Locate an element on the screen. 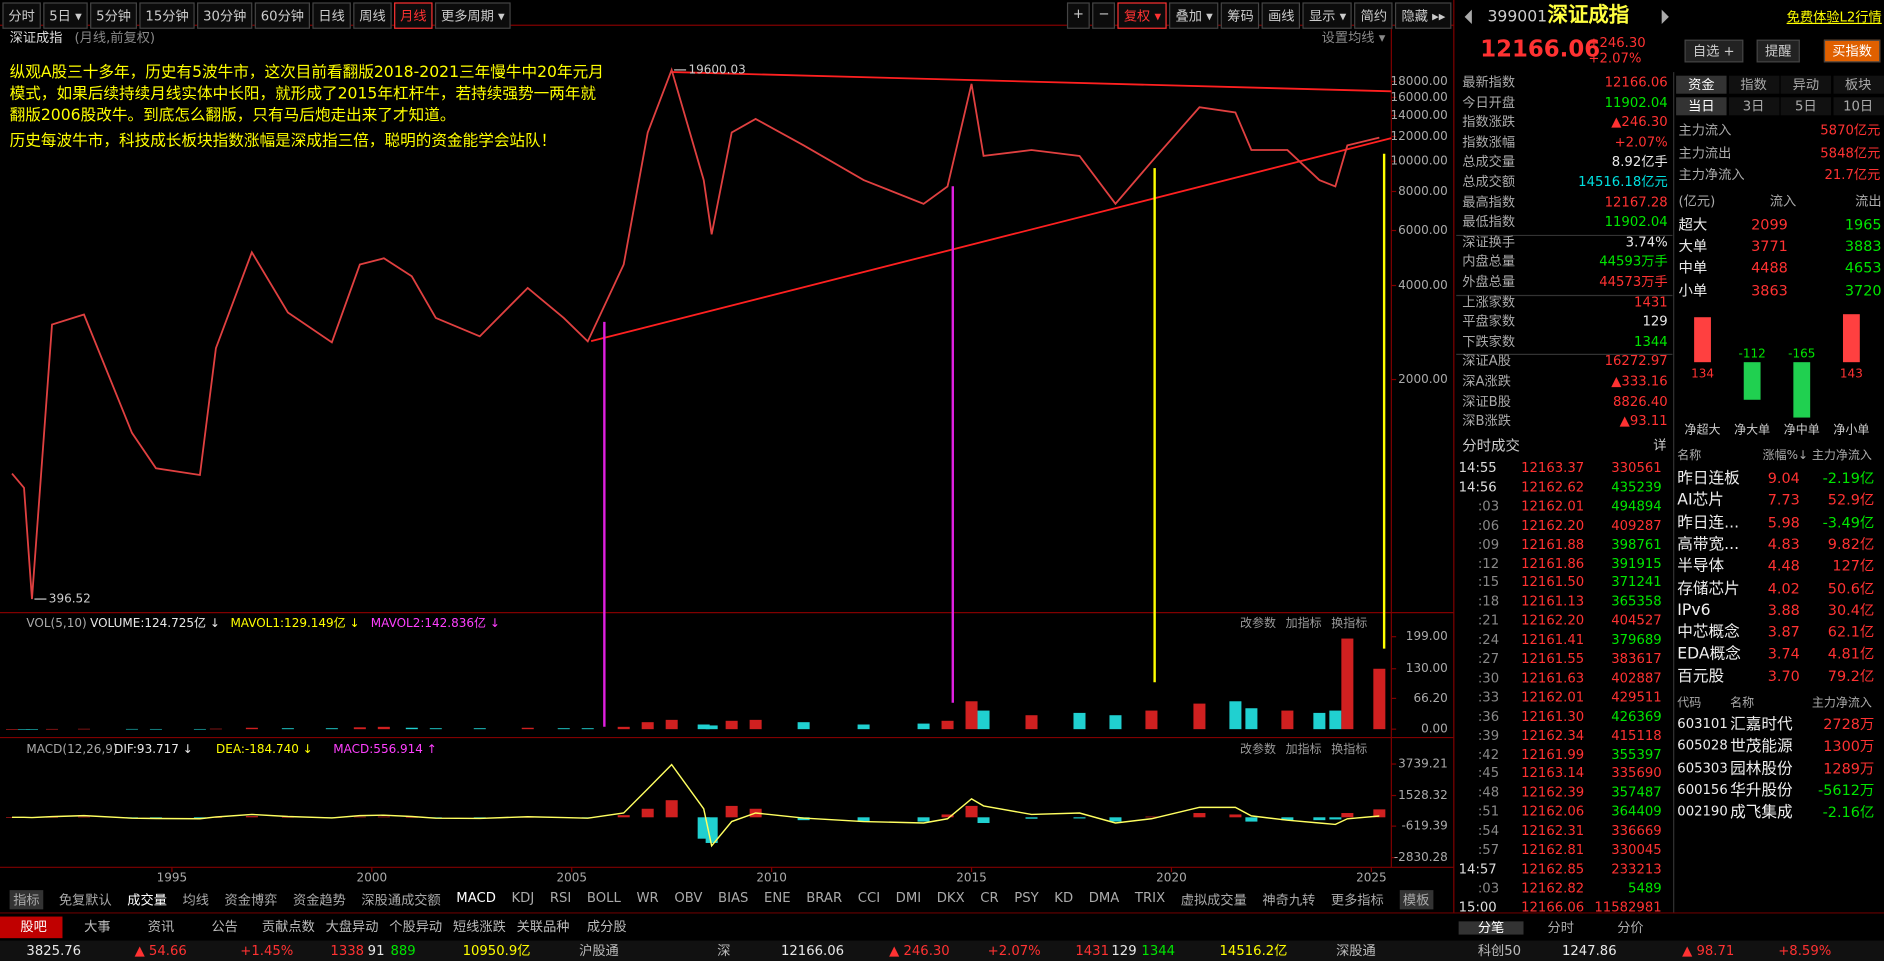  bottom-tab: 成分股 is located at coordinates (606, 926).